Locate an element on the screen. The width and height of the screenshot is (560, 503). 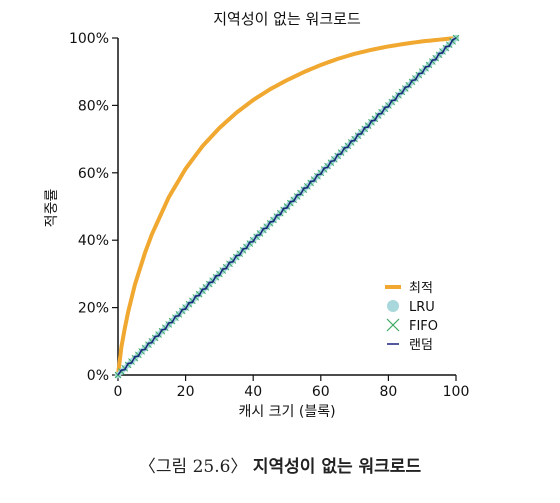
x-tick-label: 80 is located at coordinates (388, 392).